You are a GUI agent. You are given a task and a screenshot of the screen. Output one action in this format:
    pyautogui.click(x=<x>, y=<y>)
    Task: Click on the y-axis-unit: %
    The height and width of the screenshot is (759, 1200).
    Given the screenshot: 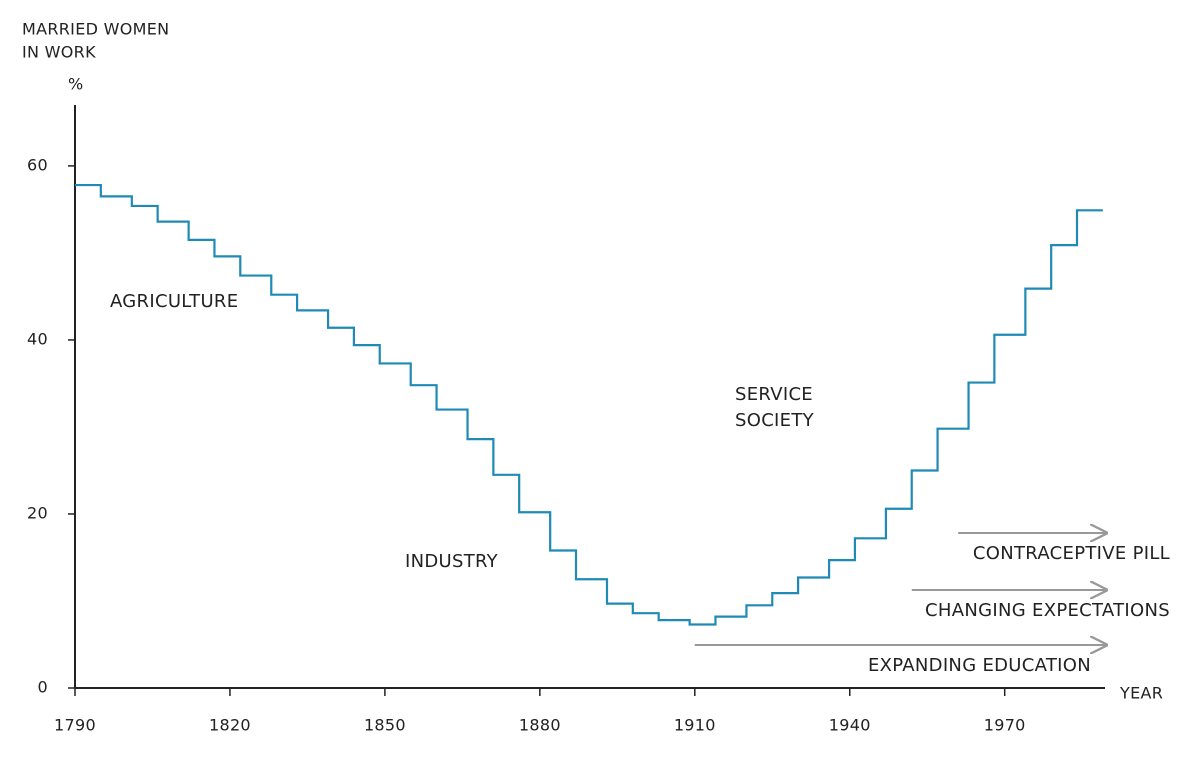 What is the action you would take?
    pyautogui.click(x=76, y=84)
    